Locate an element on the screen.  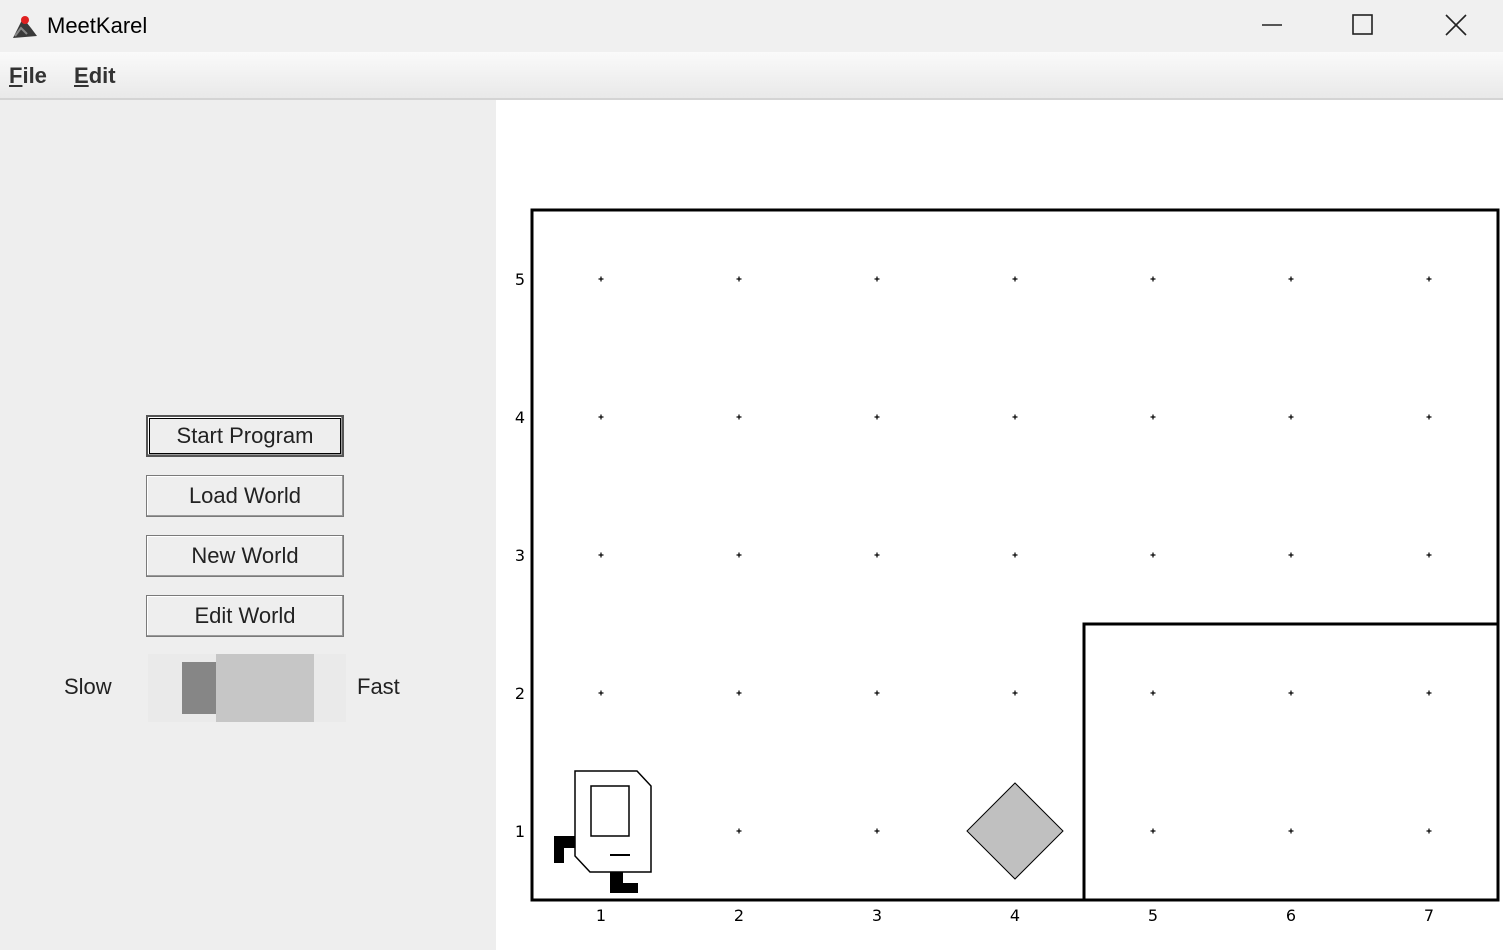
menu-edit-mnemonic: E is located at coordinates (81, 75).